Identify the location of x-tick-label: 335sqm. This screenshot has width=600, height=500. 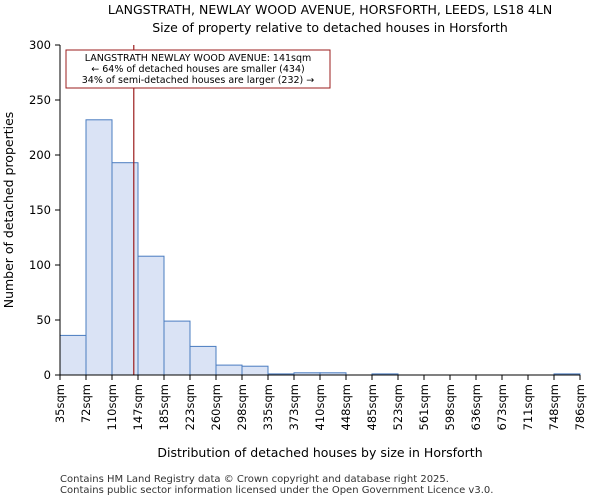
(268, 407).